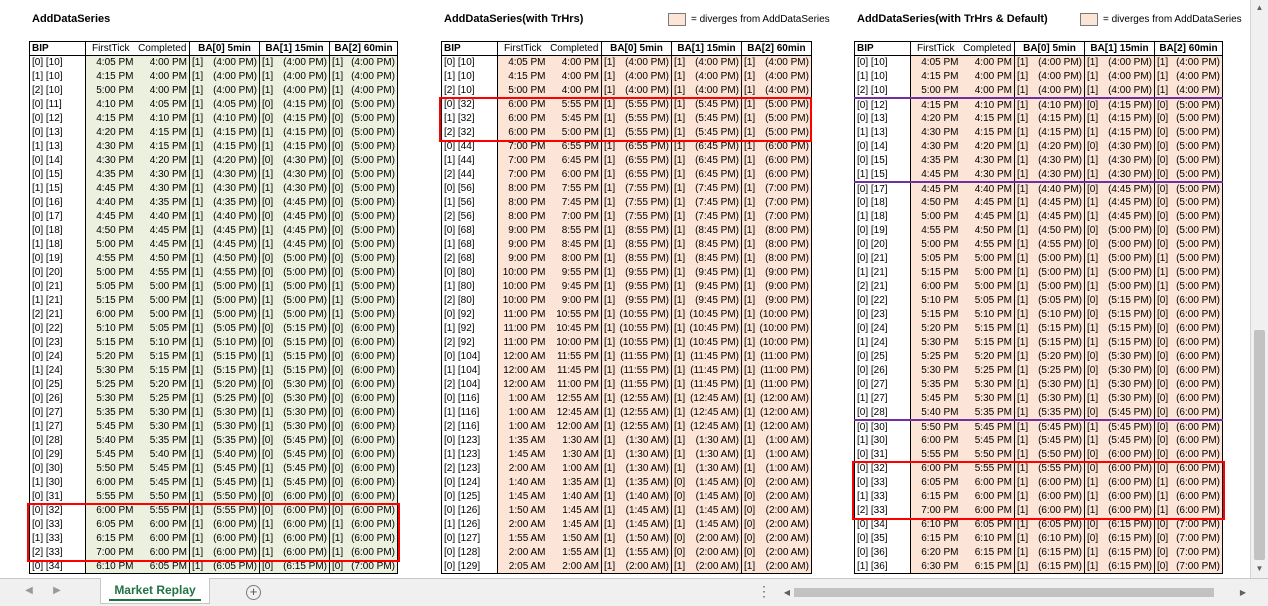 This screenshot has height=606, width=1268. Describe the element at coordinates (162, 412) in the screenshot. I see `cell: 5:30 PM` at that location.